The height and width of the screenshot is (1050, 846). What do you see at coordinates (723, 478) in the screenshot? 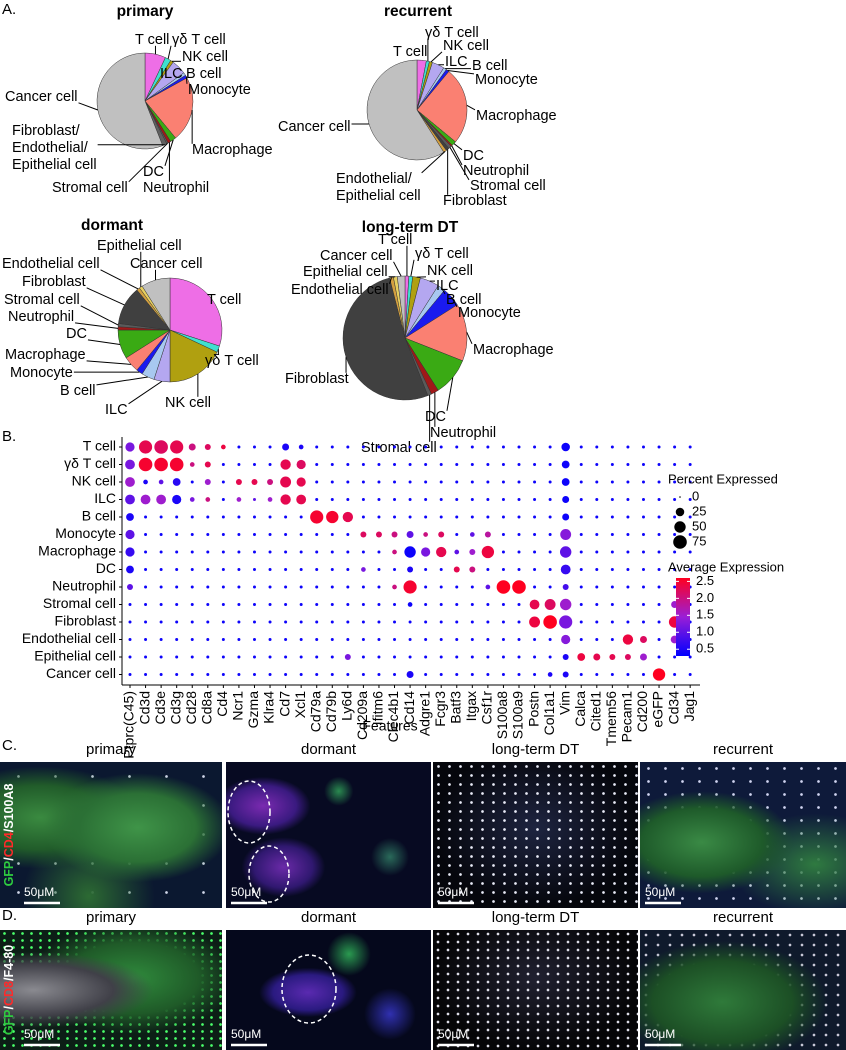
I see `legend-title: Percent Expressed` at bounding box center [723, 478].